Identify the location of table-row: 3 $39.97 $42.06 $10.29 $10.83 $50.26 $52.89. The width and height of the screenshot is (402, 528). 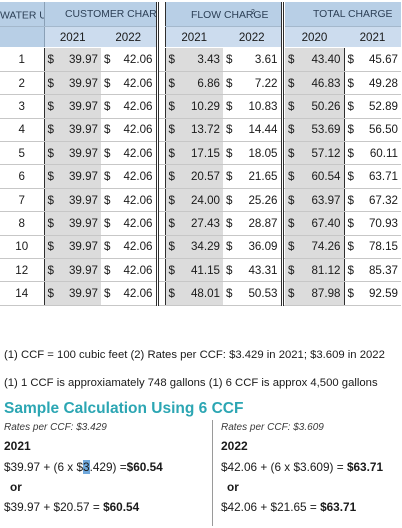
(200, 106).